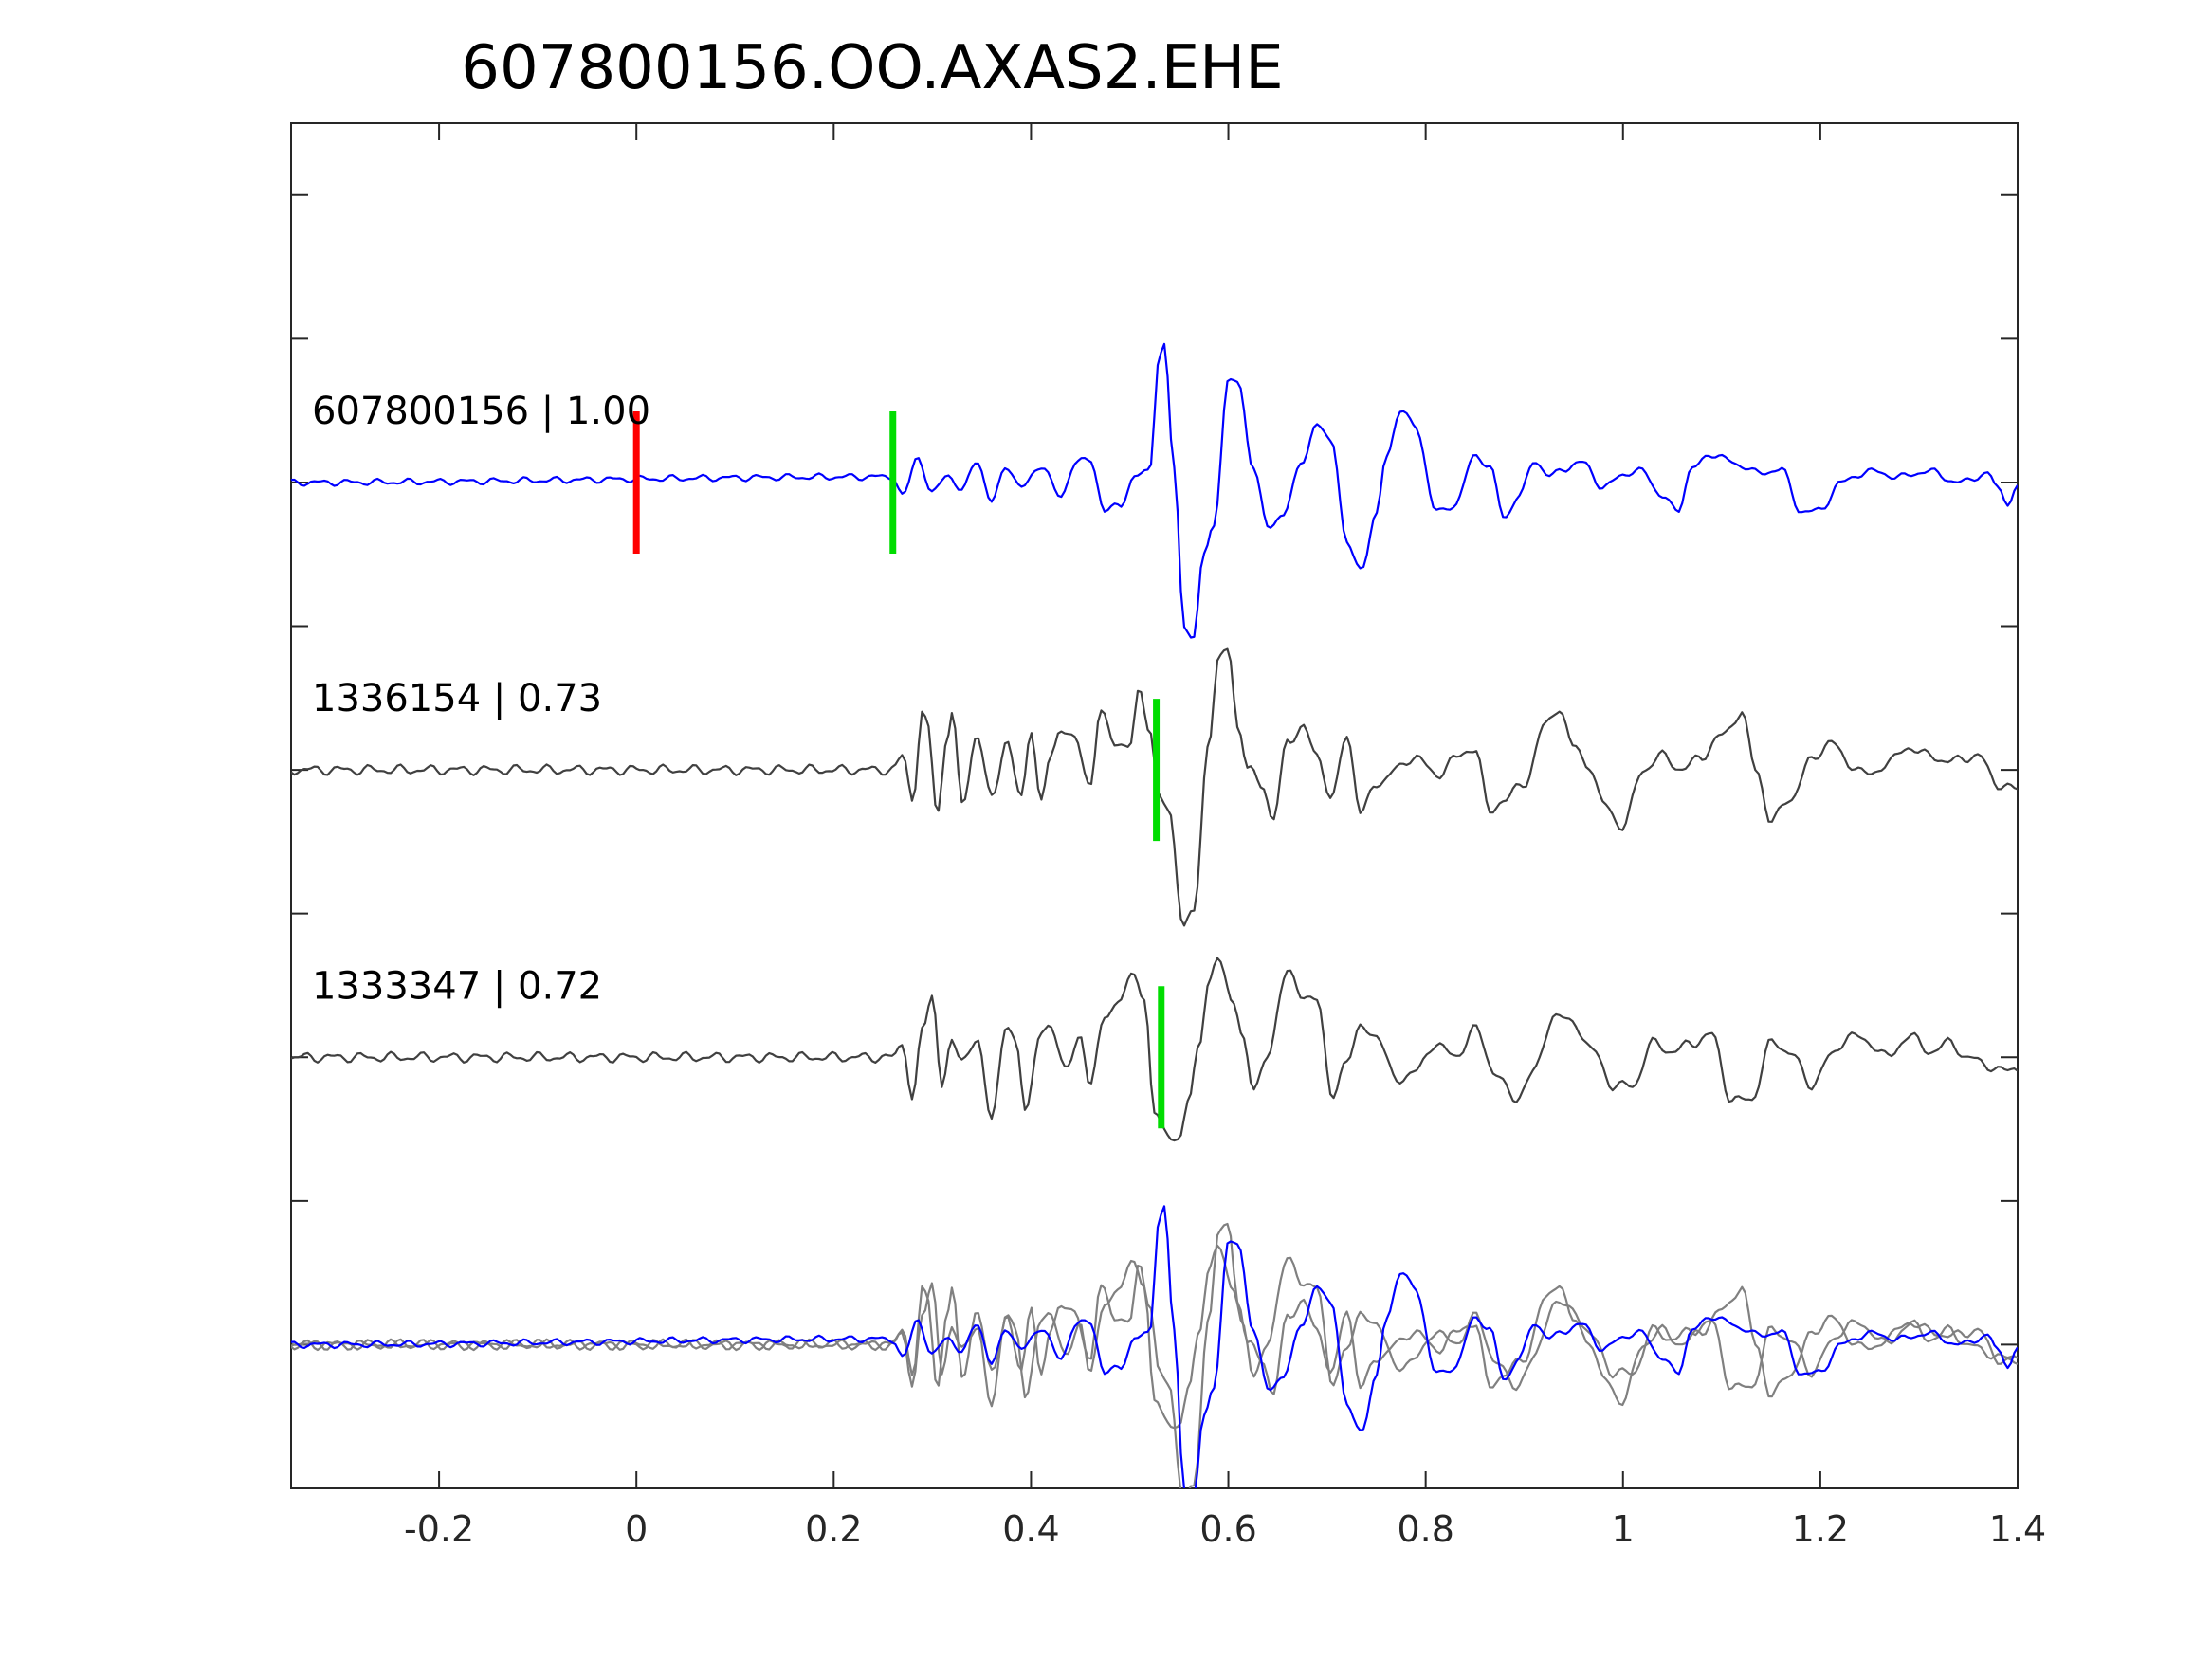  What do you see at coordinates (1623, 1529) in the screenshot?
I see `x-tick-label: 1` at bounding box center [1623, 1529].